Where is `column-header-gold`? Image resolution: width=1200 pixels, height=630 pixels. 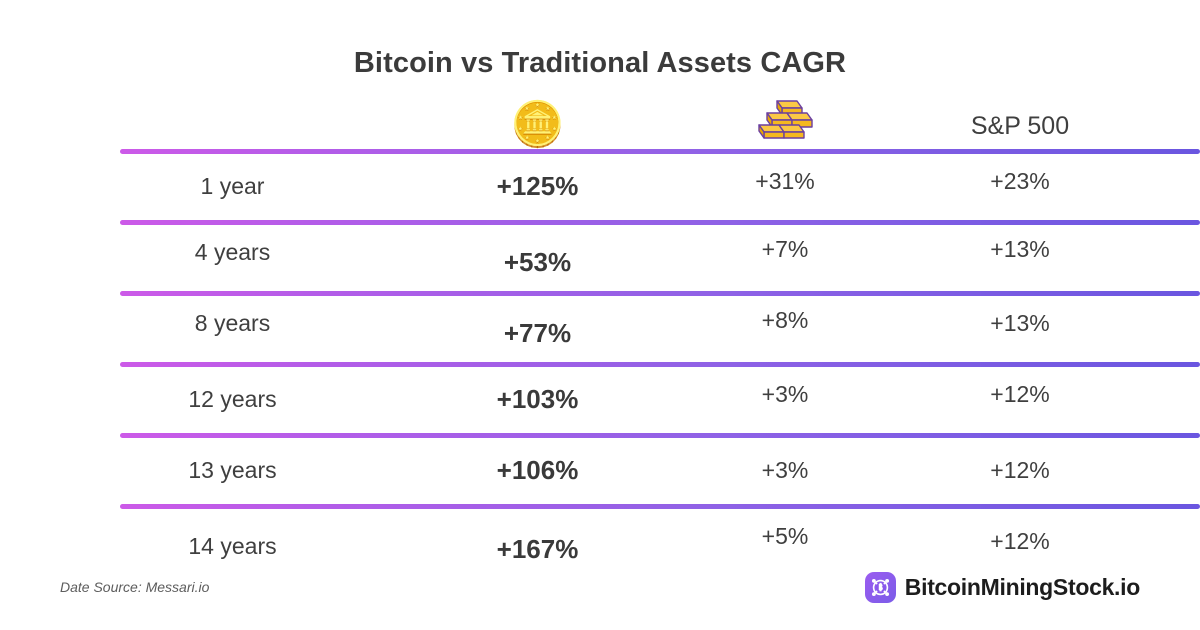 column-header-gold is located at coordinates (785, 121).